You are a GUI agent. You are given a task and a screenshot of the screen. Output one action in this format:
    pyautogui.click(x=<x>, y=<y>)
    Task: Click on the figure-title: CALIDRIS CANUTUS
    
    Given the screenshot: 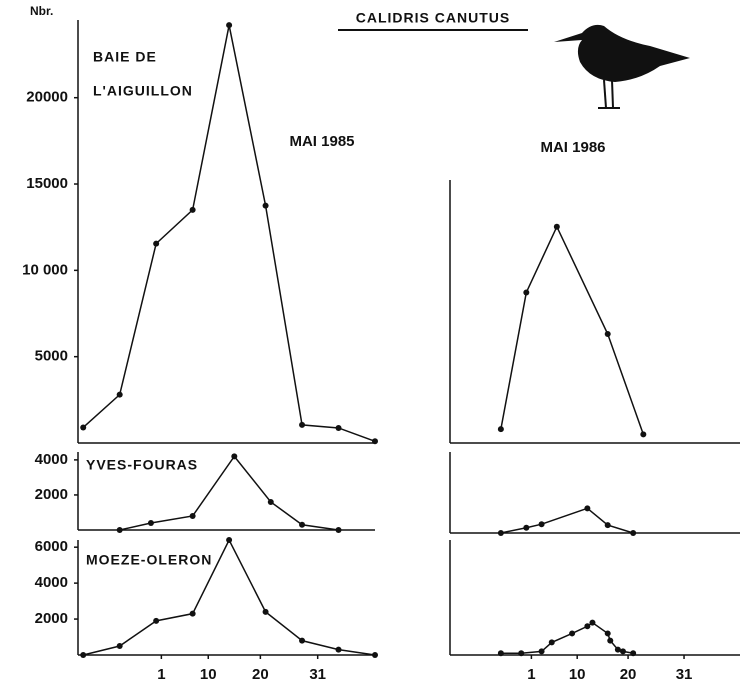 What is the action you would take?
    pyautogui.click(x=433, y=18)
    